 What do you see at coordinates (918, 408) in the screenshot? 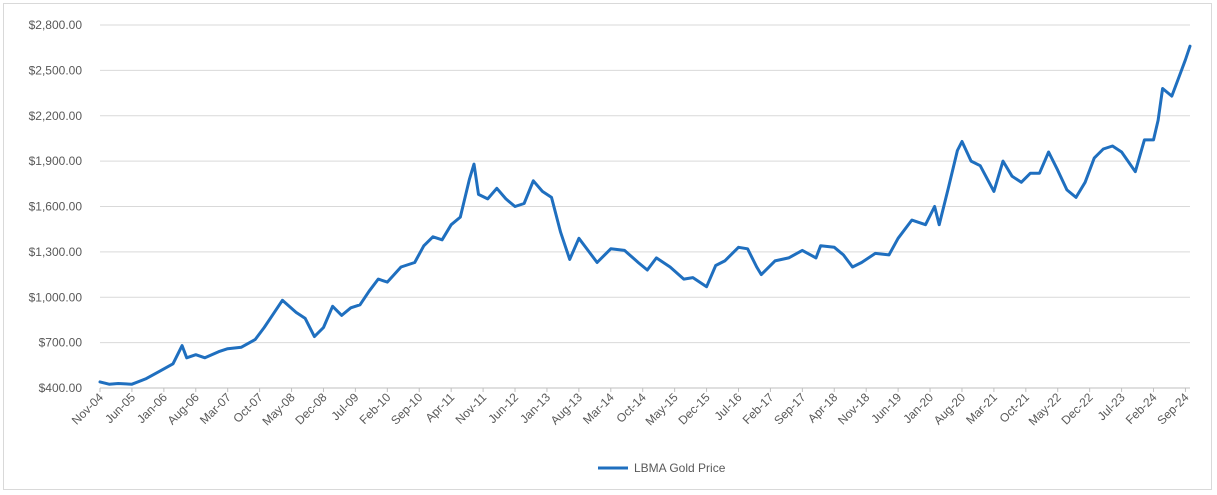
I see `x-tick-label: Jan-20` at bounding box center [918, 408].